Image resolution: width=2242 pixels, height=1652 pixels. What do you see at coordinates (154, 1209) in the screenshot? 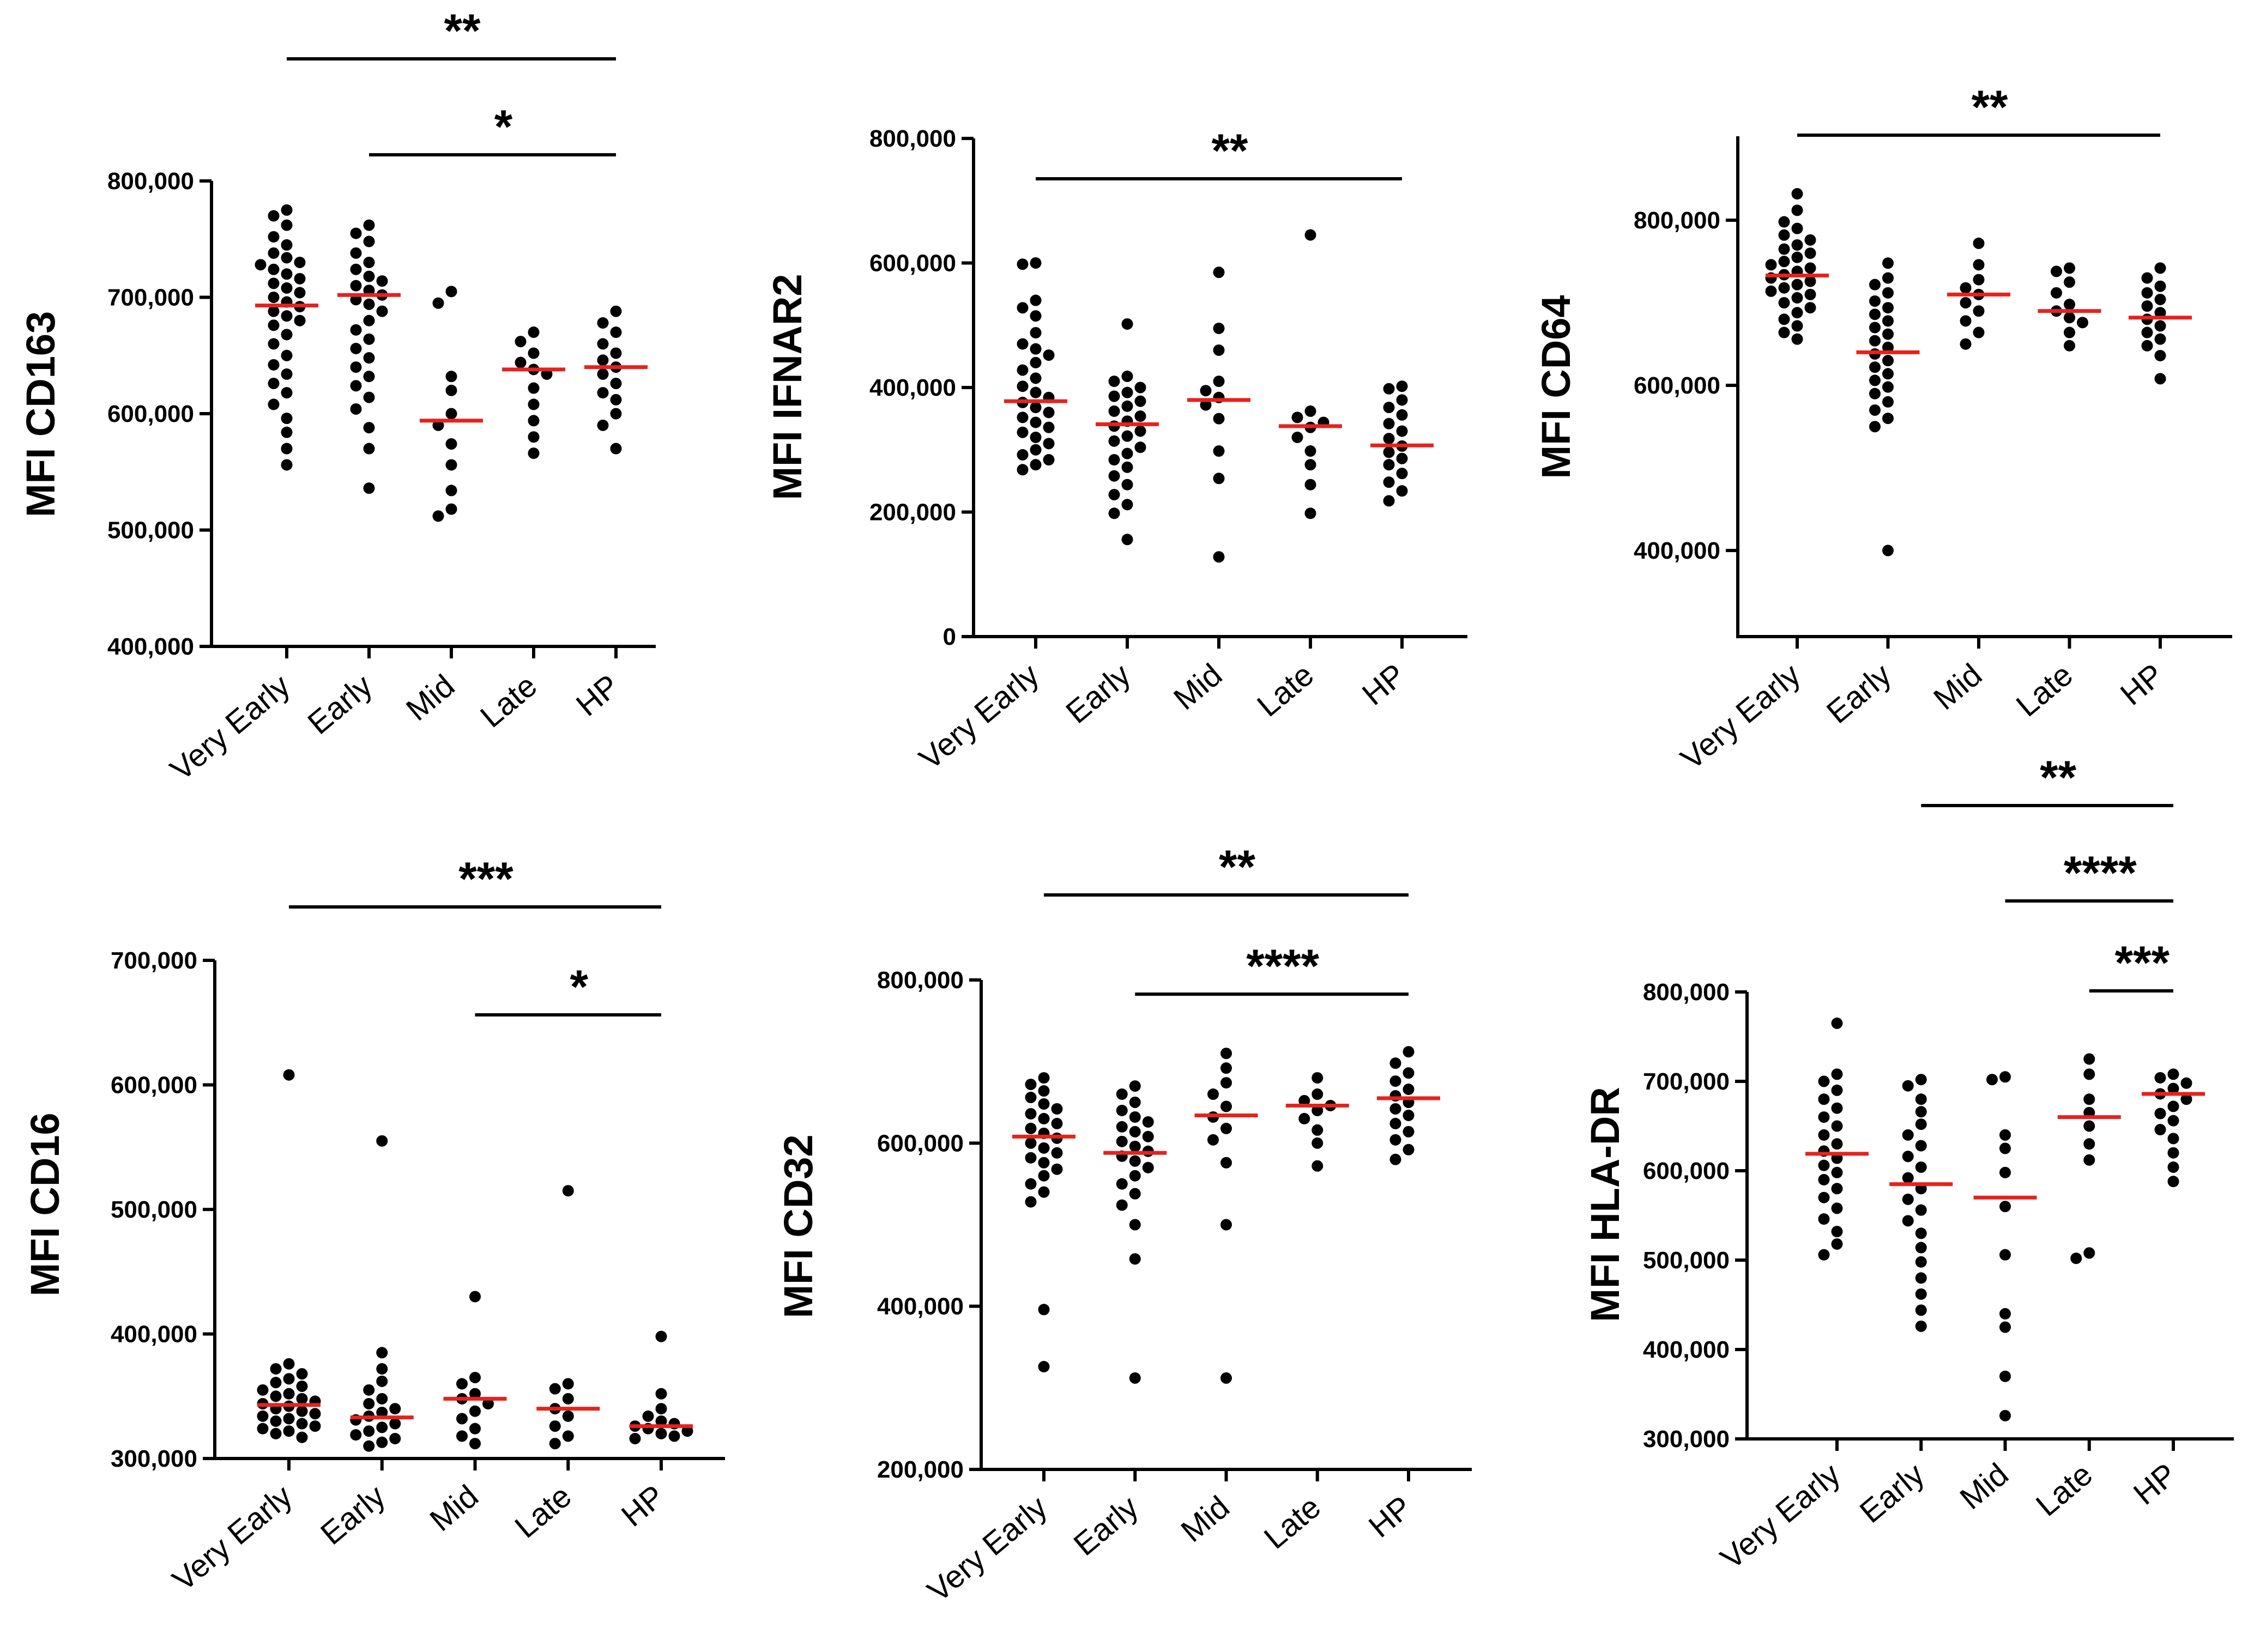
I see `panel-4-y-tick-label: 500,000` at bounding box center [154, 1209].